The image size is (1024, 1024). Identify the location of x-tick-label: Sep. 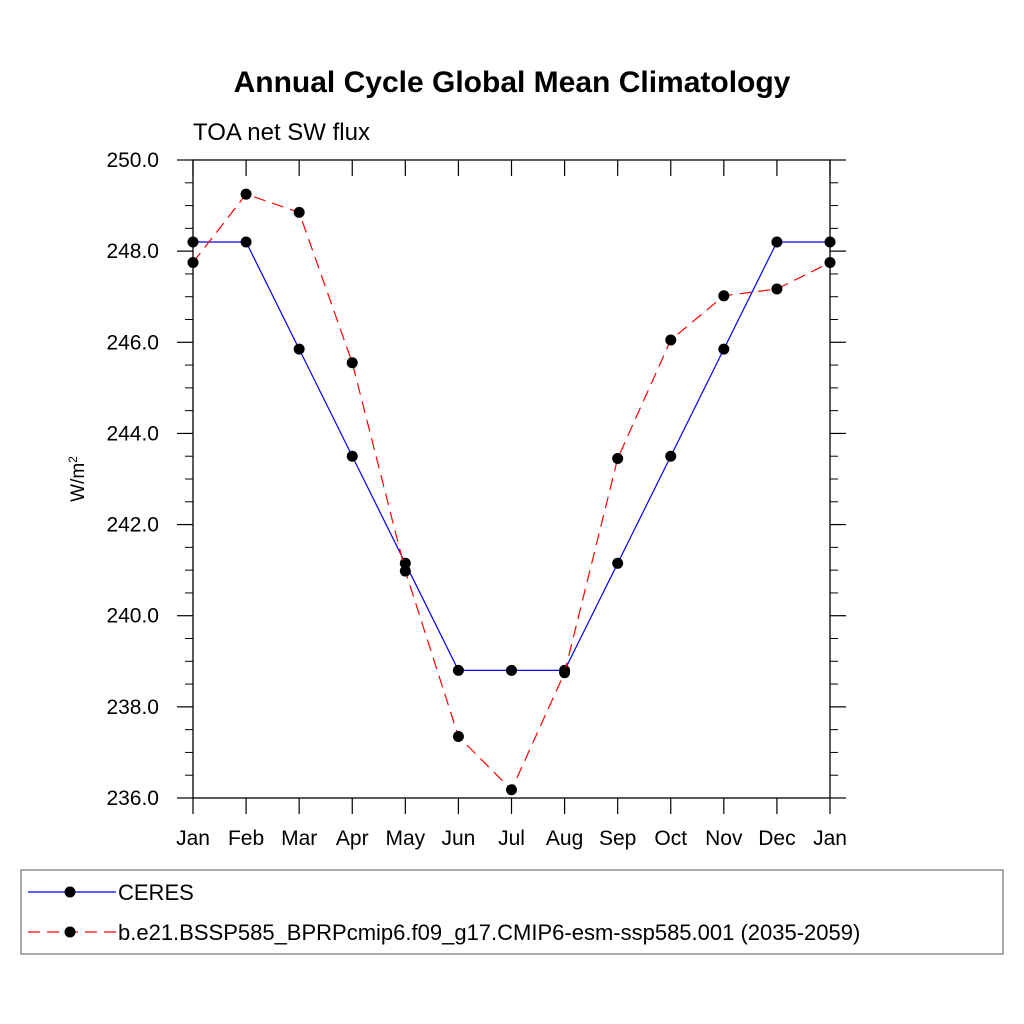
(617, 838).